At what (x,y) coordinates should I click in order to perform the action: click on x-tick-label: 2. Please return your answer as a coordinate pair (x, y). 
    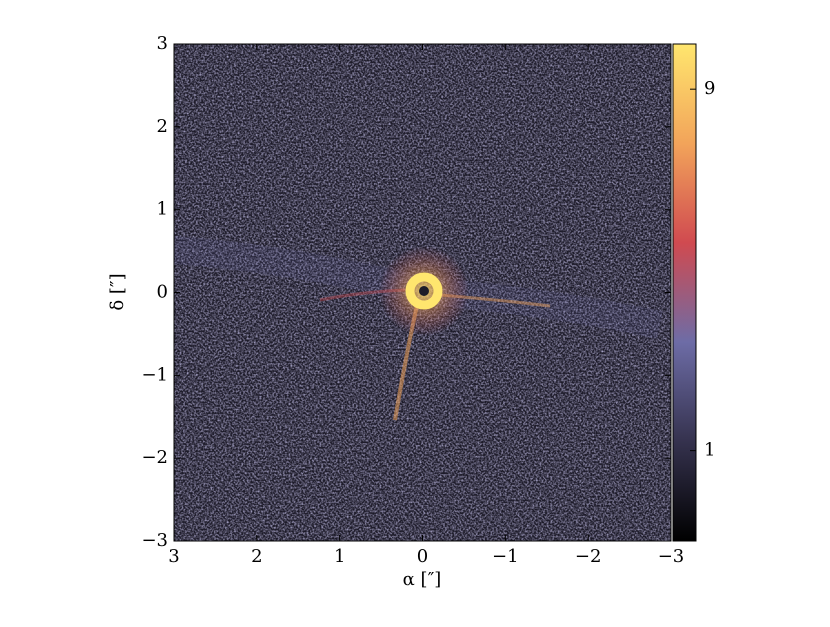
    Looking at the image, I should click on (256, 556).